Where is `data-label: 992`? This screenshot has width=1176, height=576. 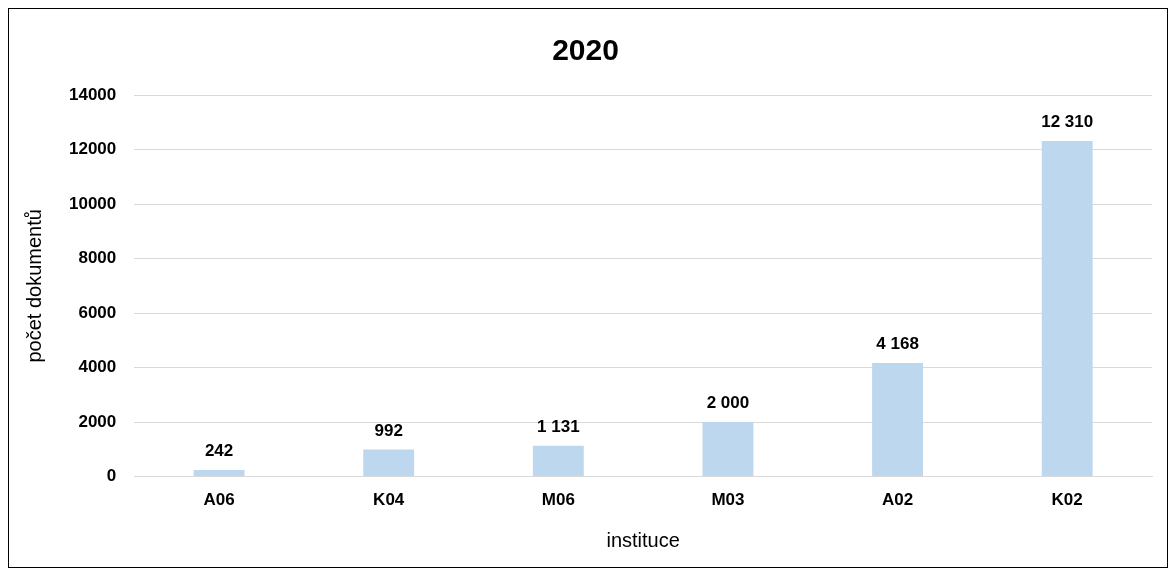 data-label: 992 is located at coordinates (388, 430).